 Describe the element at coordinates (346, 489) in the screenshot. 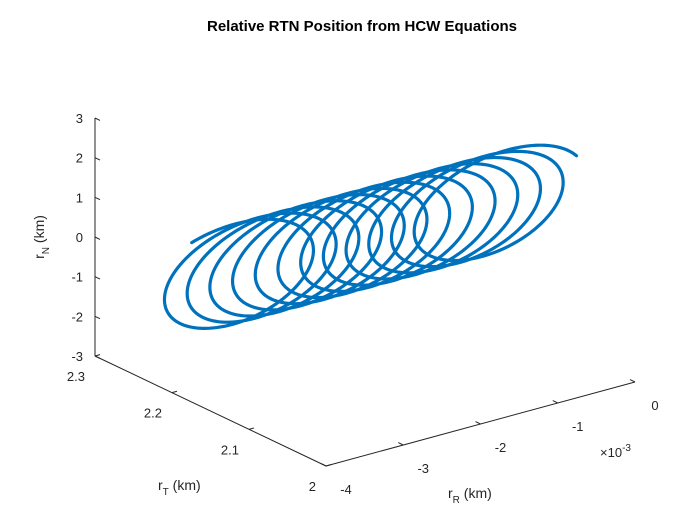

I see `x-tick-label: -4` at that location.